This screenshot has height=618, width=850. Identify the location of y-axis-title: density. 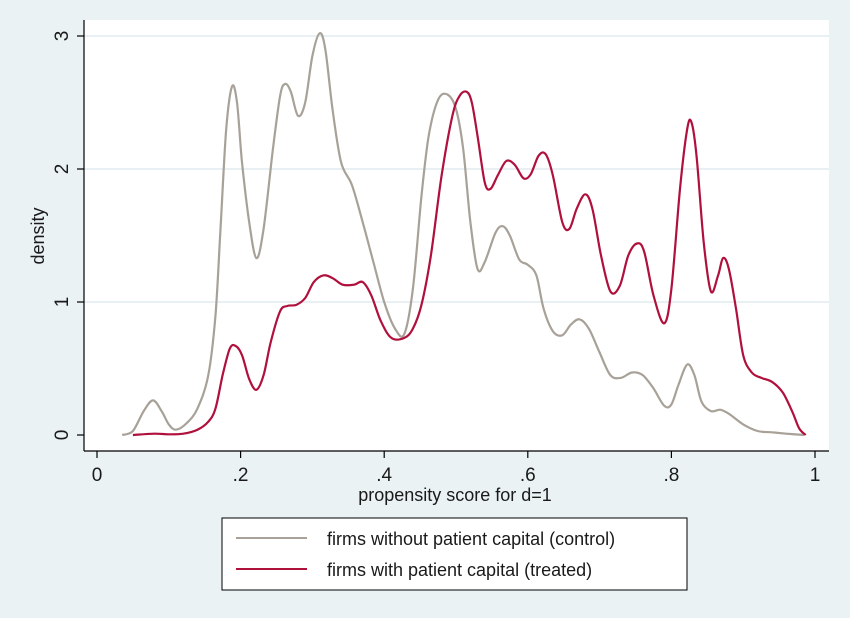
(38, 235).